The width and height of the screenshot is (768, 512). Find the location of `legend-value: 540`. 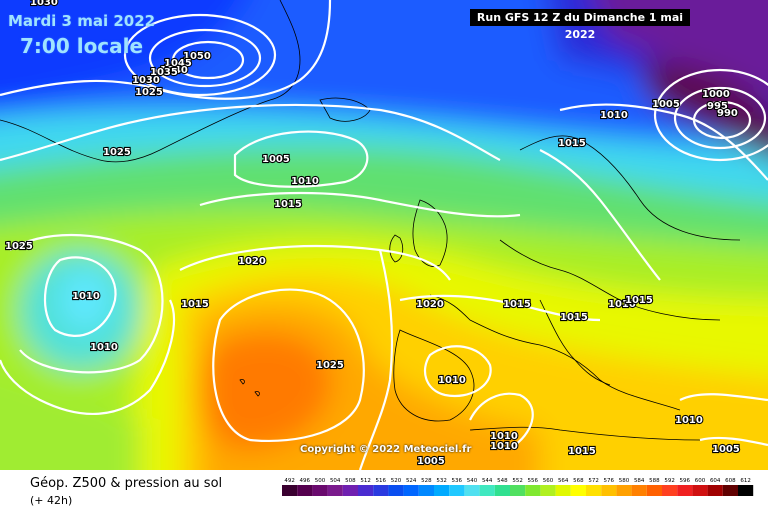

legend-value: 540 is located at coordinates (472, 481).